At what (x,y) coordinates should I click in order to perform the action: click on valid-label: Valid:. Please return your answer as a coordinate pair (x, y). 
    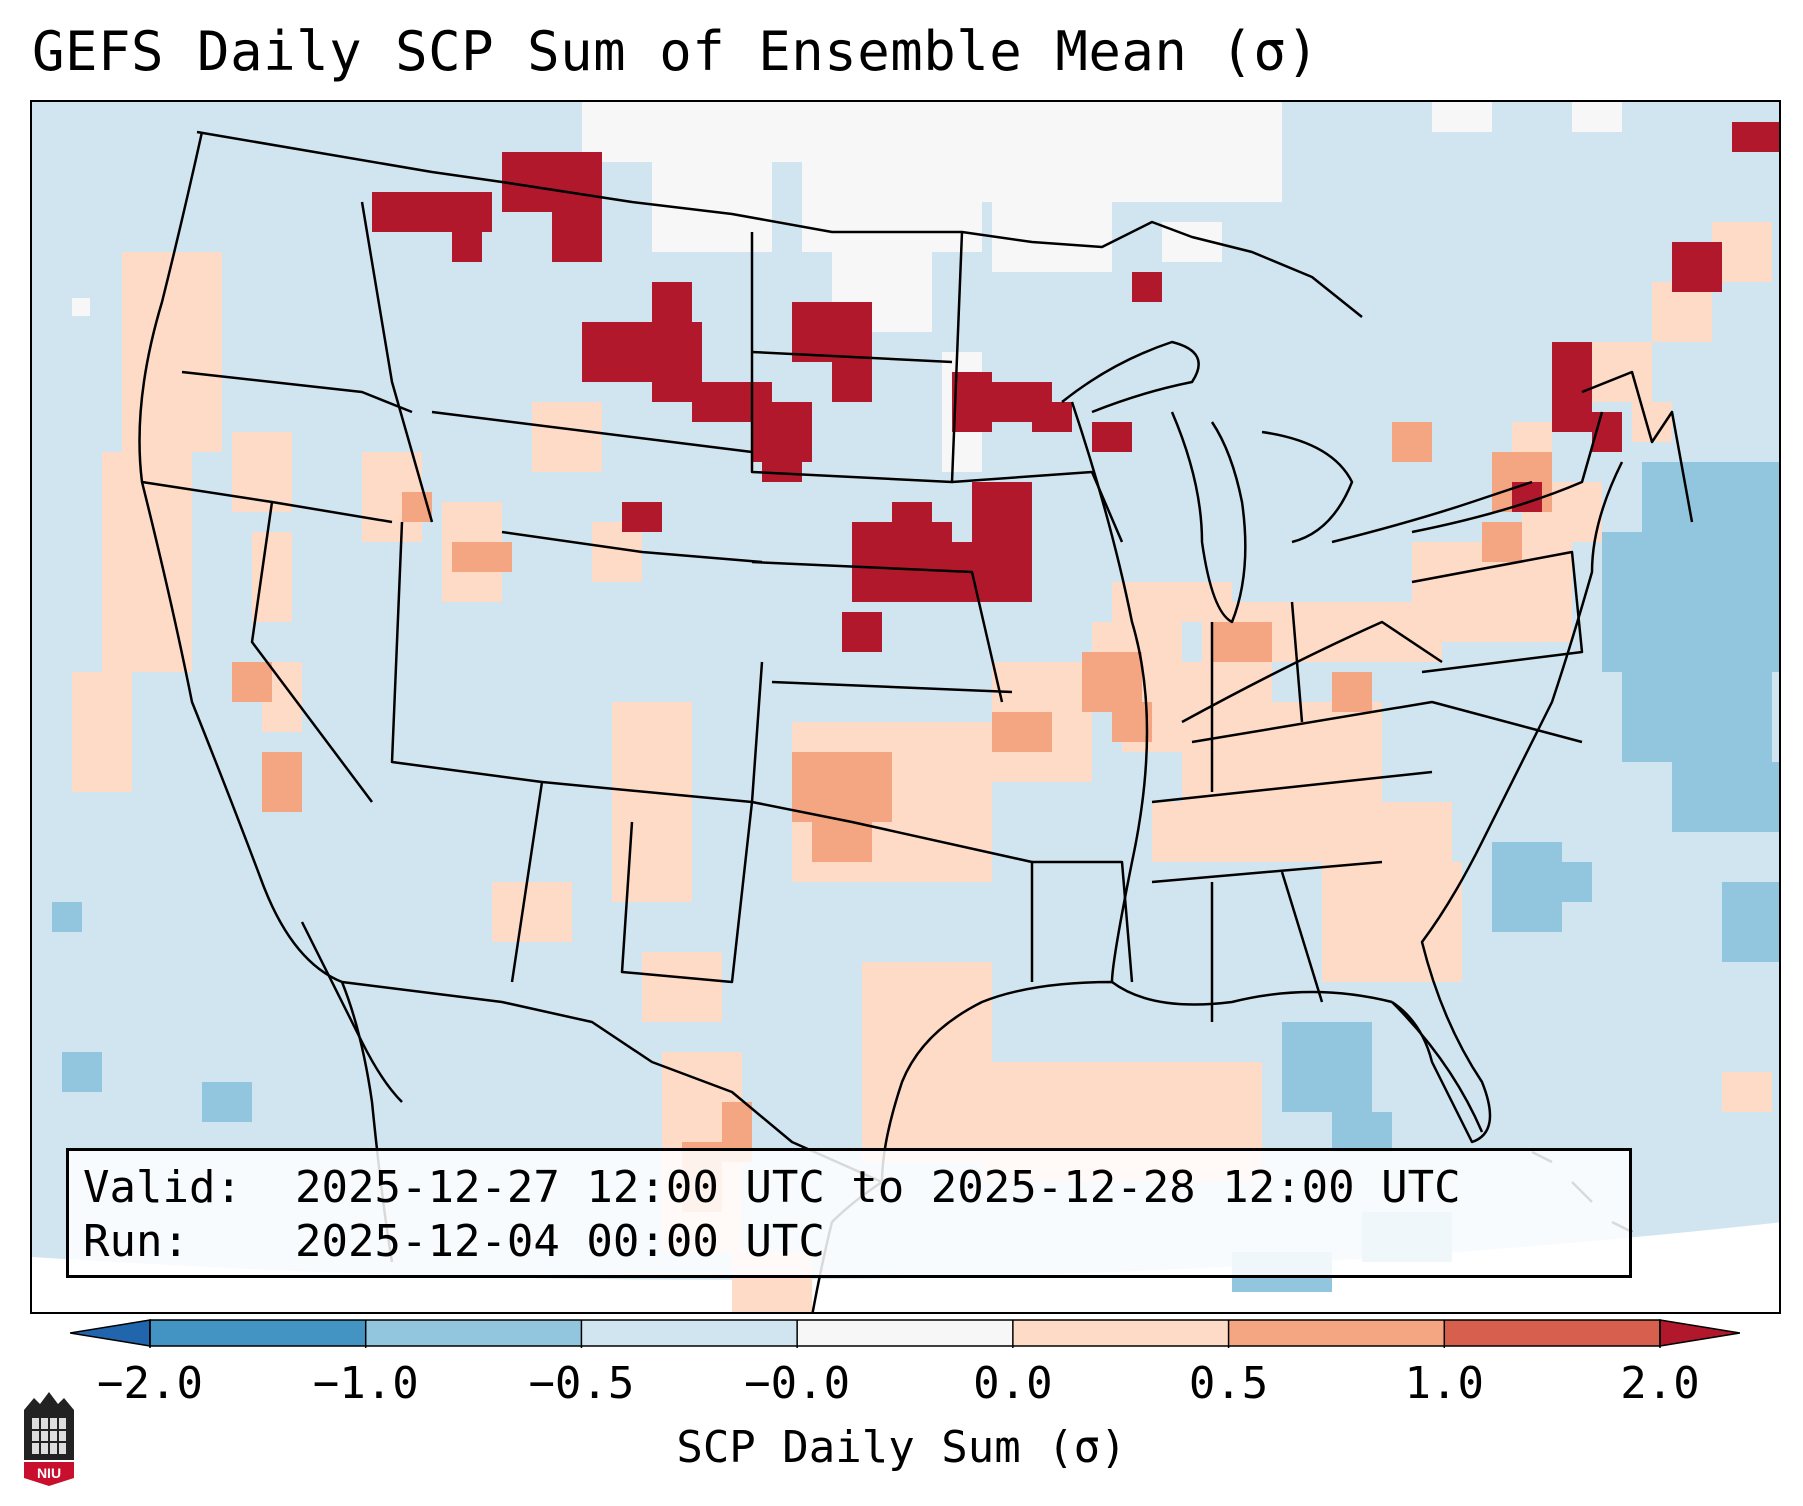
    Looking at the image, I should click on (162, 1187).